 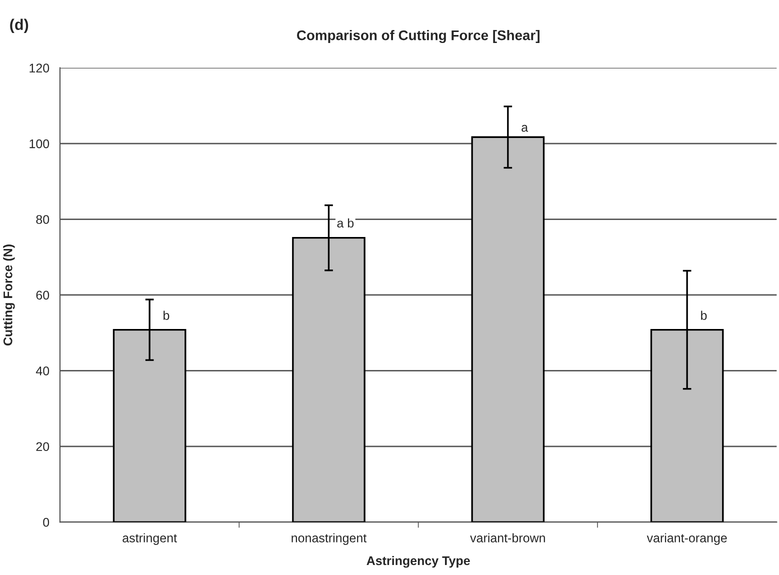 What do you see at coordinates (43, 219) in the screenshot?
I see `y-tick-label: 80` at bounding box center [43, 219].